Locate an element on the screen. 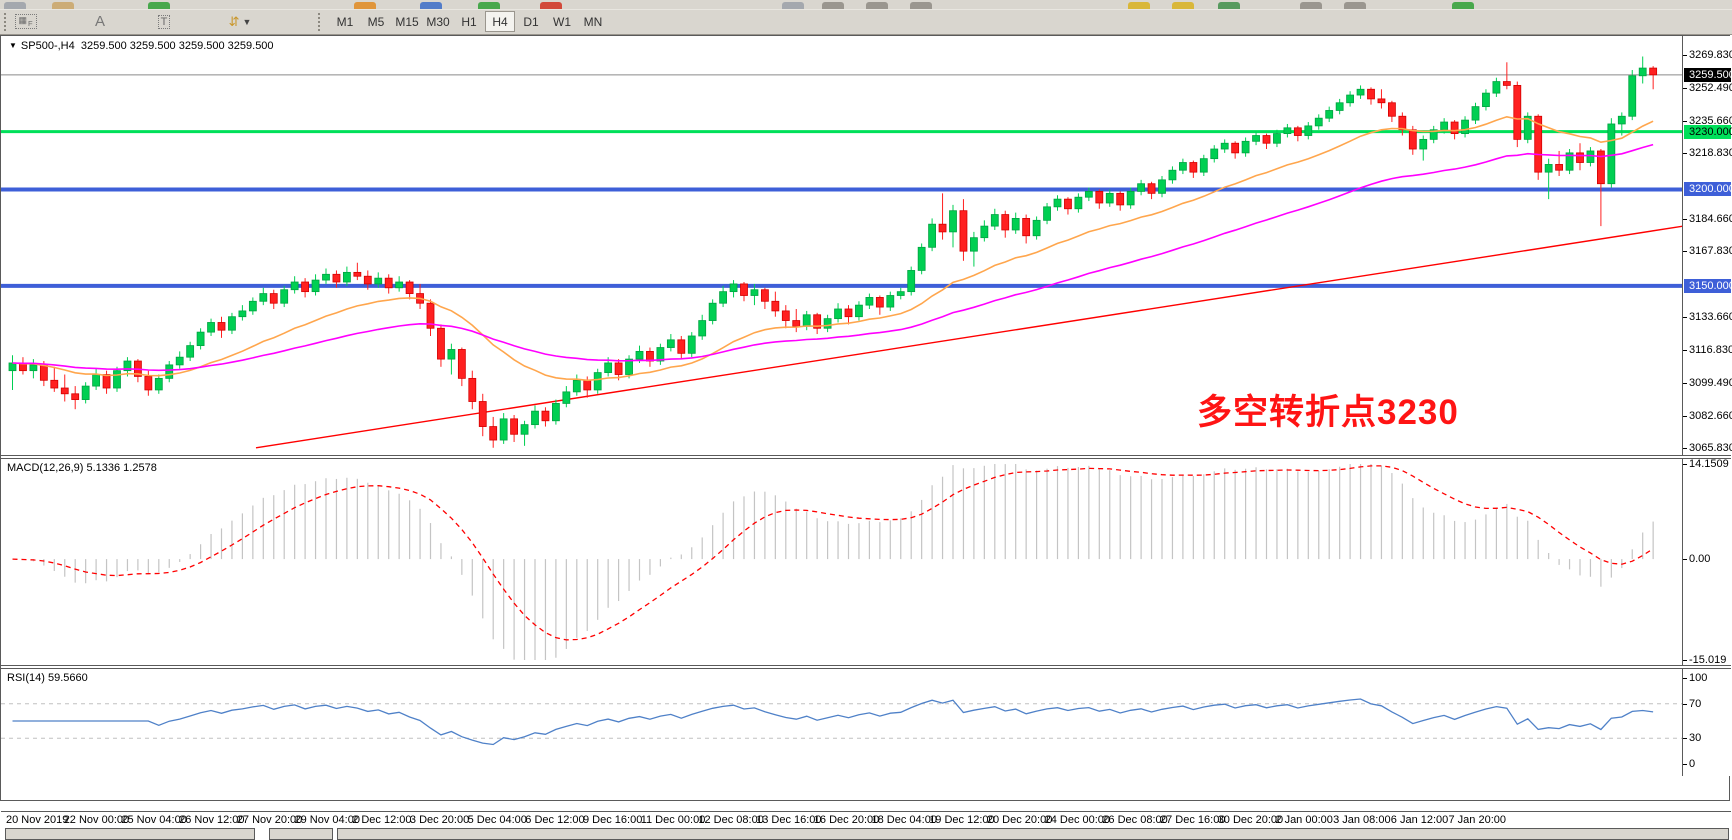 This screenshot has width=1732, height=840. candles-style-icon is located at coordinates (877, 5).